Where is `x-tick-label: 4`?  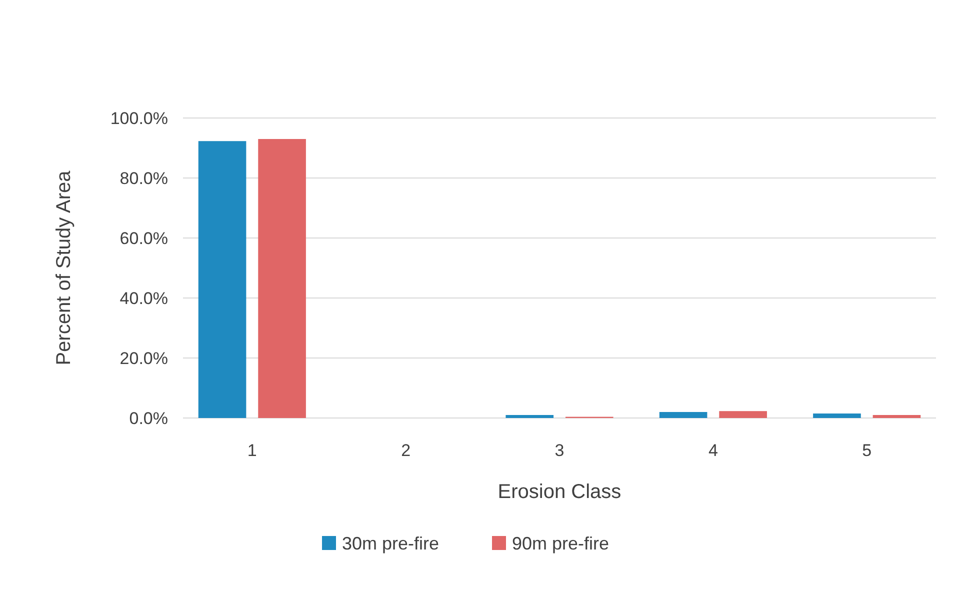
x-tick-label: 4 is located at coordinates (713, 450).